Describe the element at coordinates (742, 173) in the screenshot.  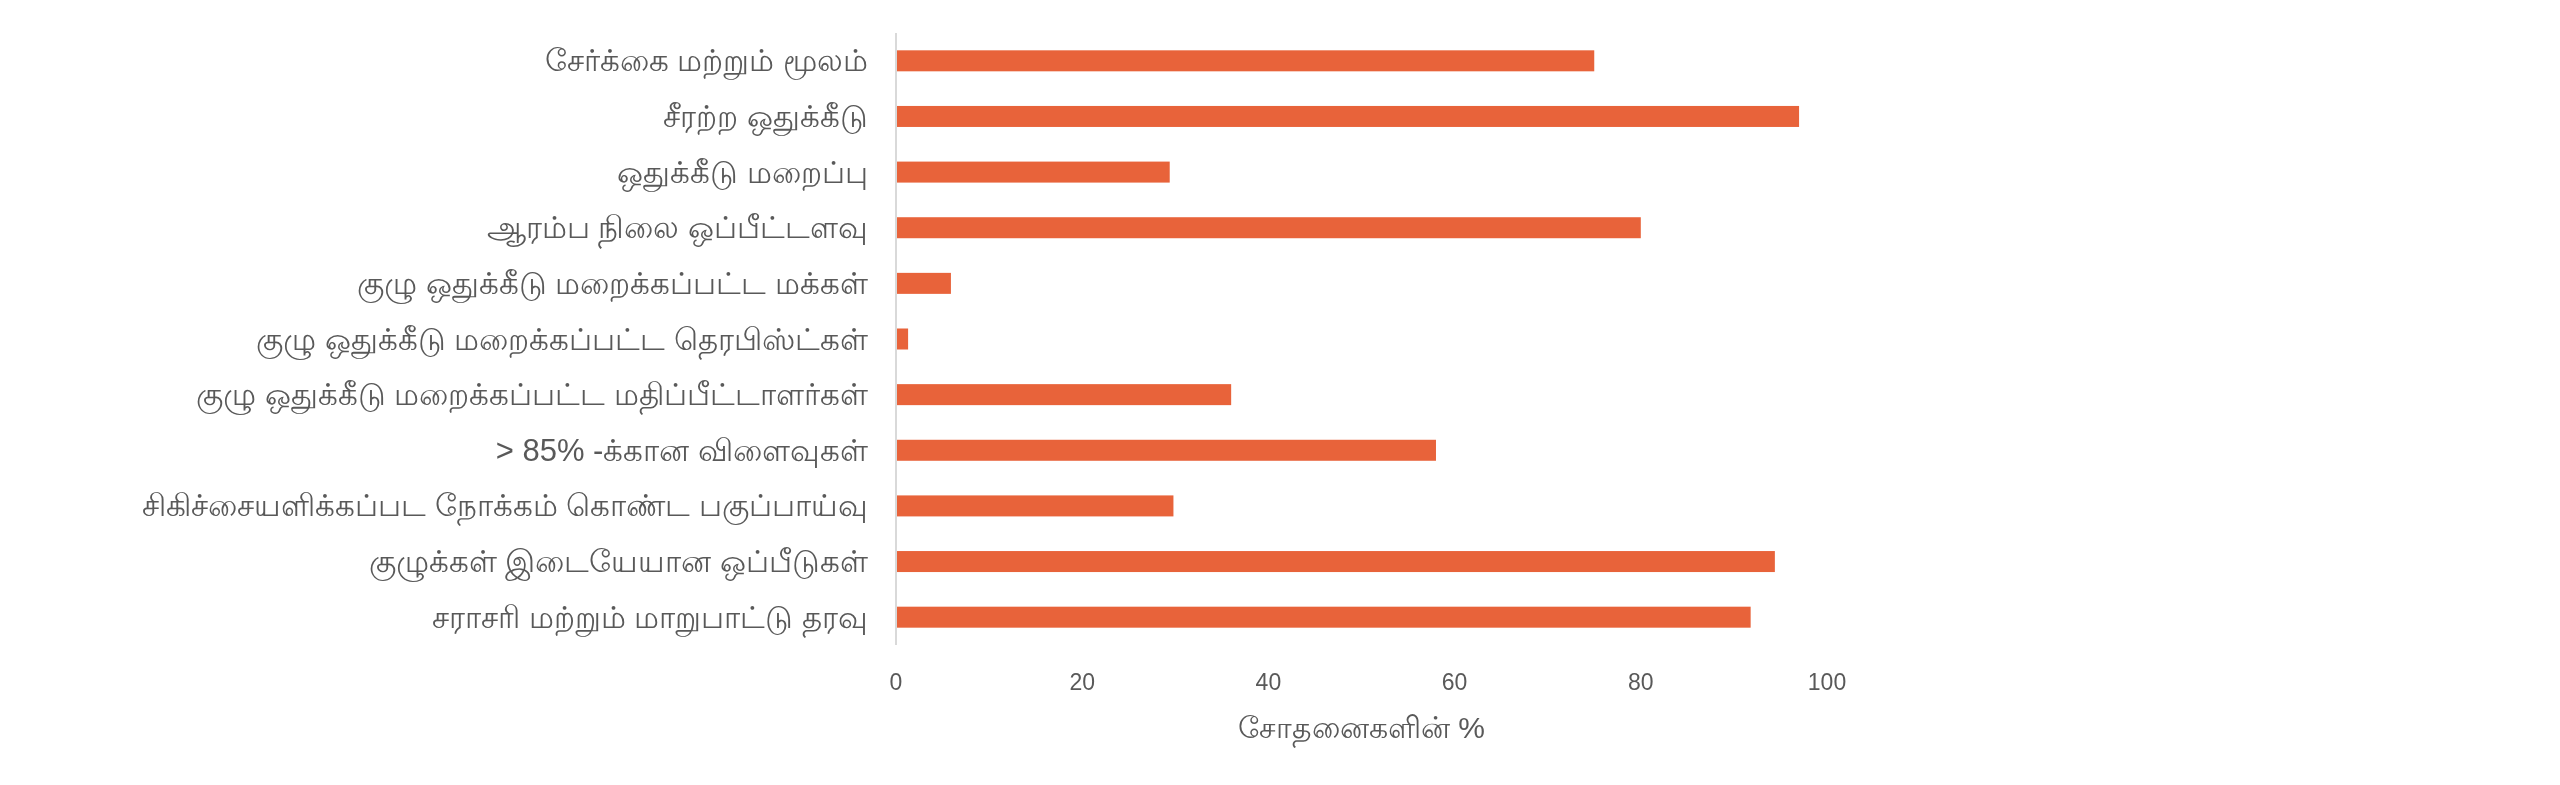
I see `y-tick-label: ஒதுக்கீடு மறைப்பு` at that location.